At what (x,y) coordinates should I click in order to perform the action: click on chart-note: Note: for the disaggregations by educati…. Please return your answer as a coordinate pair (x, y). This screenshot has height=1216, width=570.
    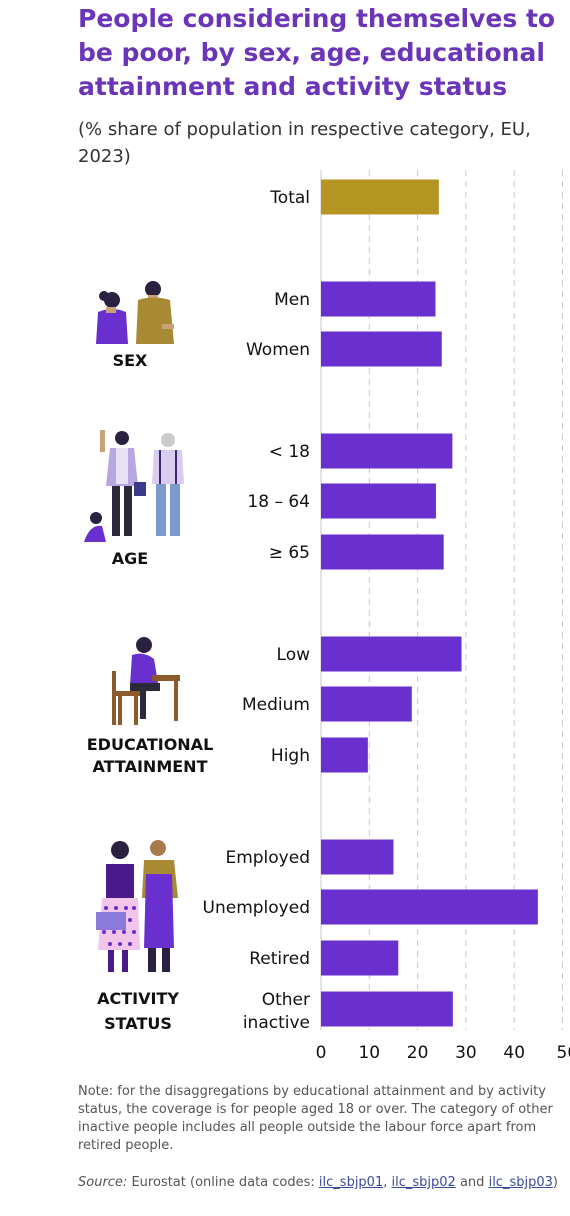
    Looking at the image, I should click on (315, 1118).